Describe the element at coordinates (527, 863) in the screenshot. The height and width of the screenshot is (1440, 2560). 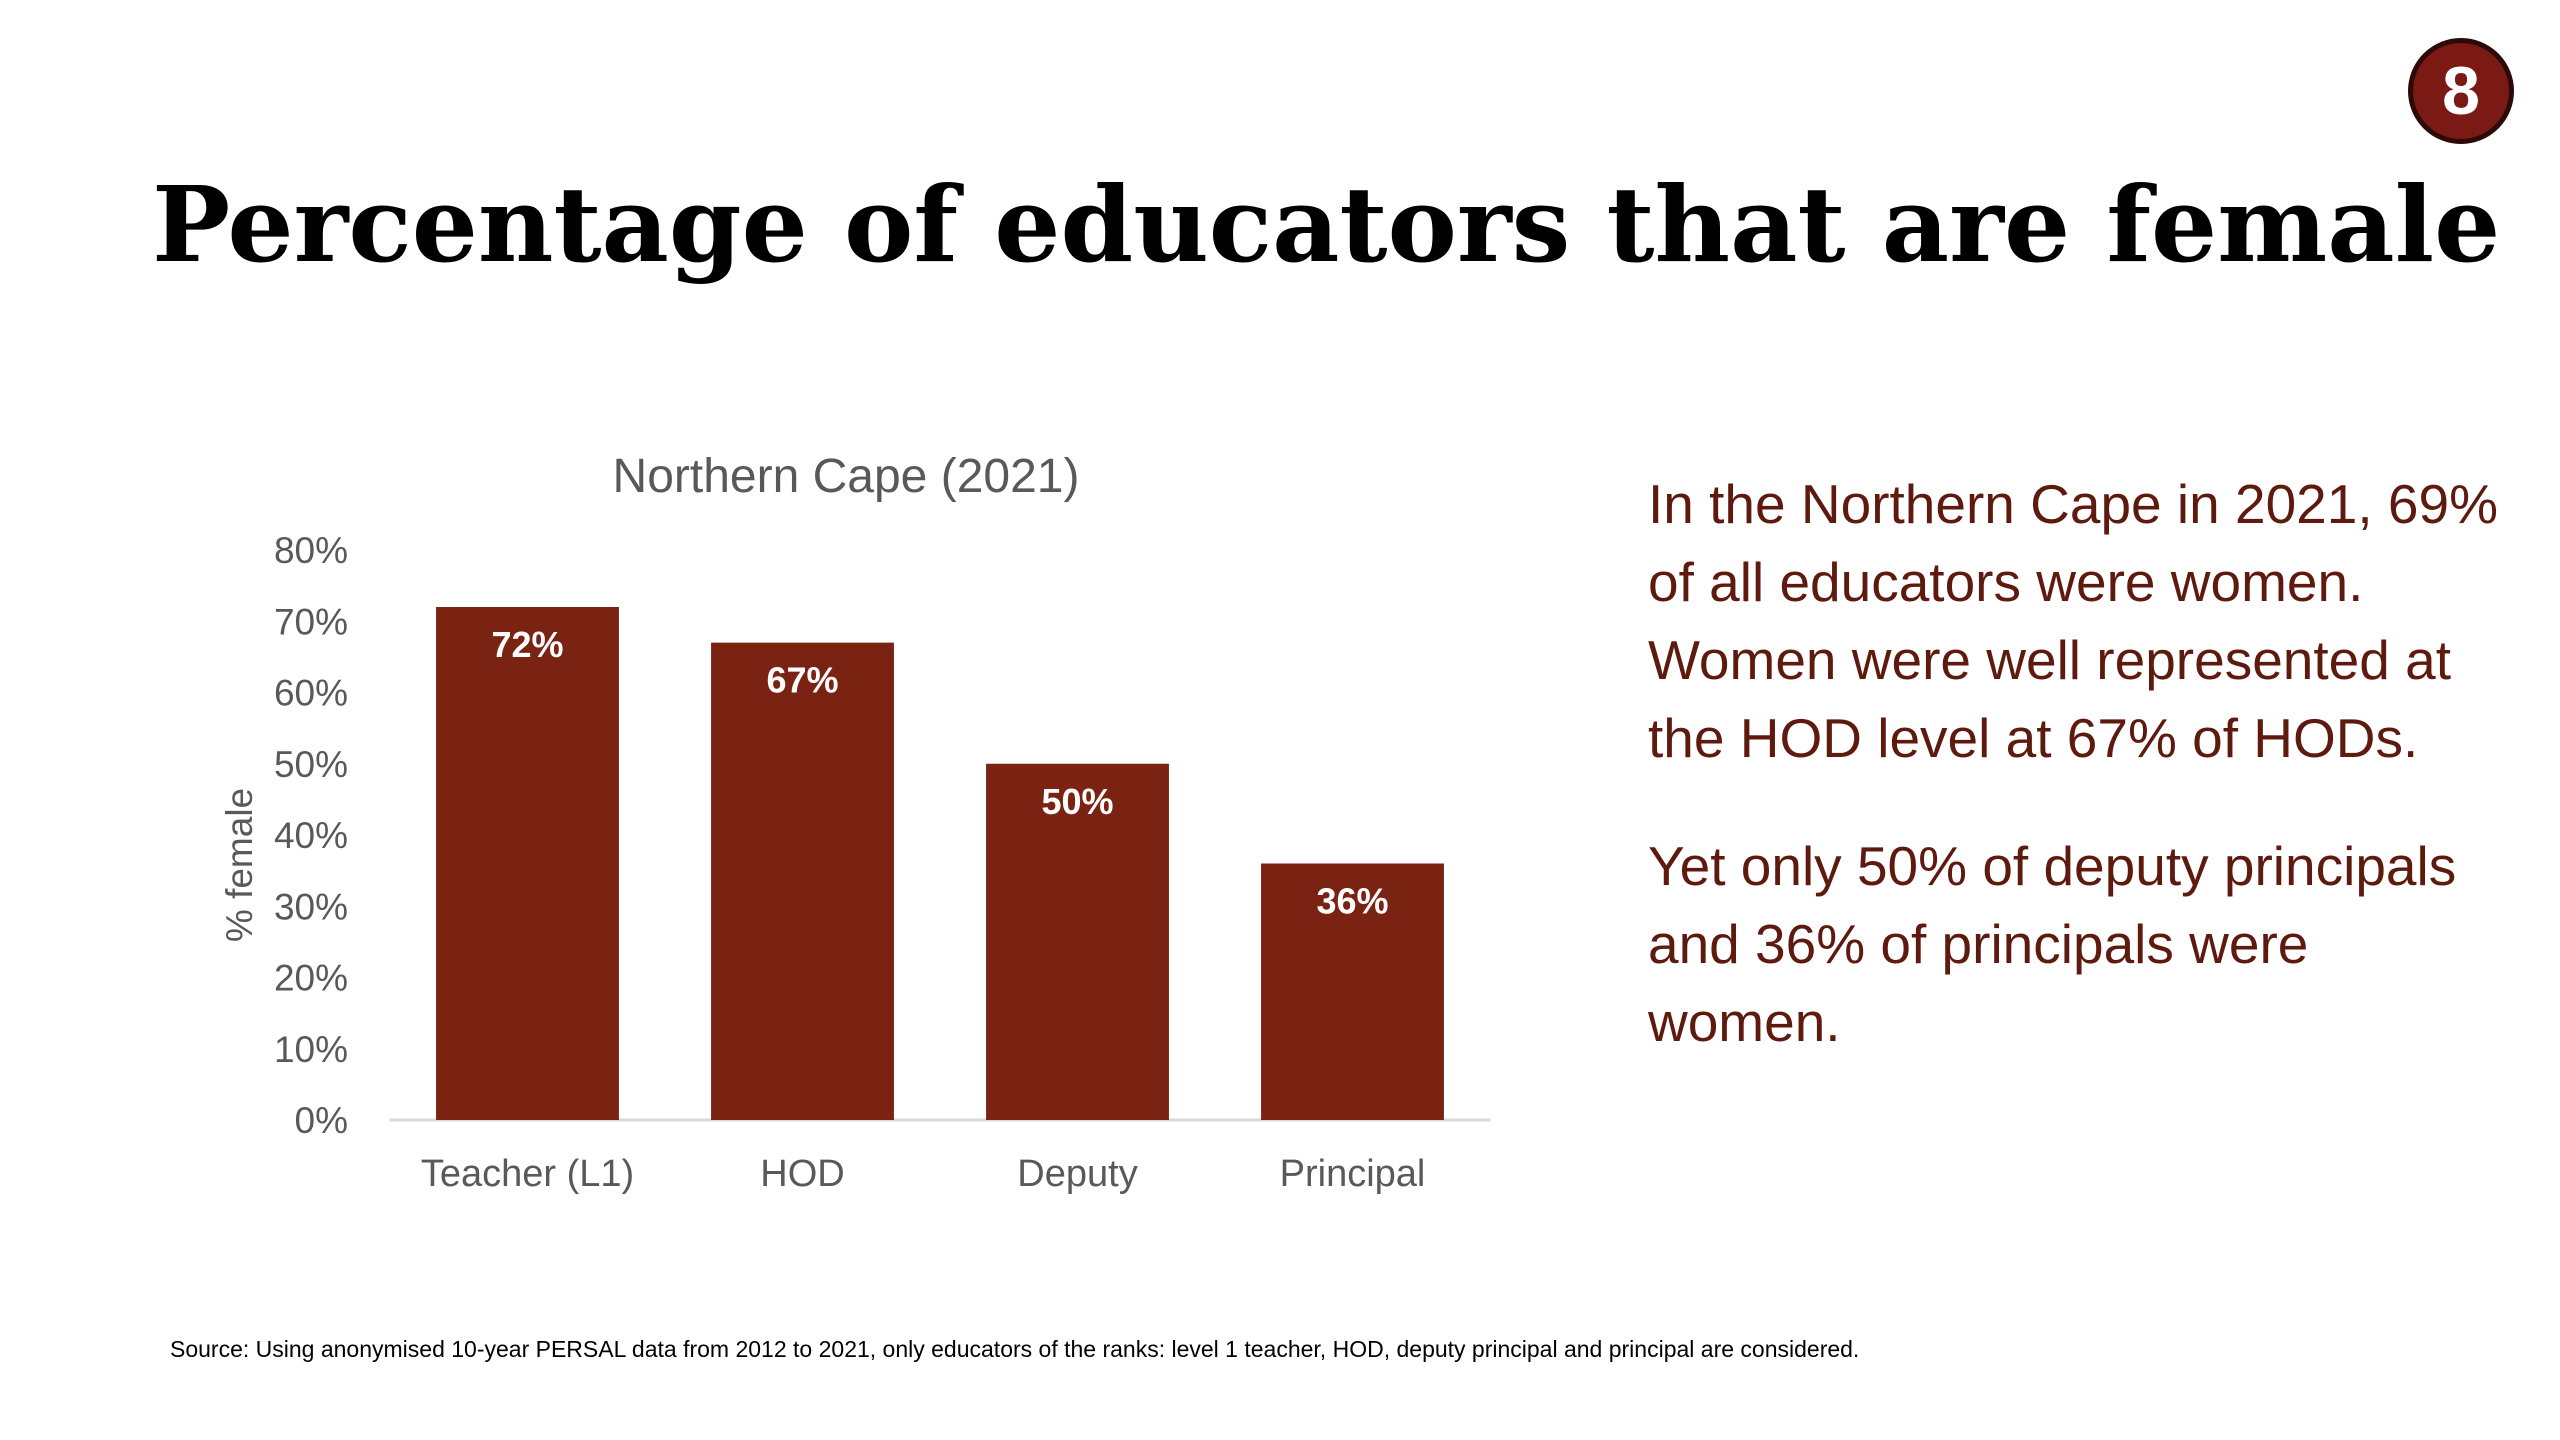
I see `bar-teacher-l1` at that location.